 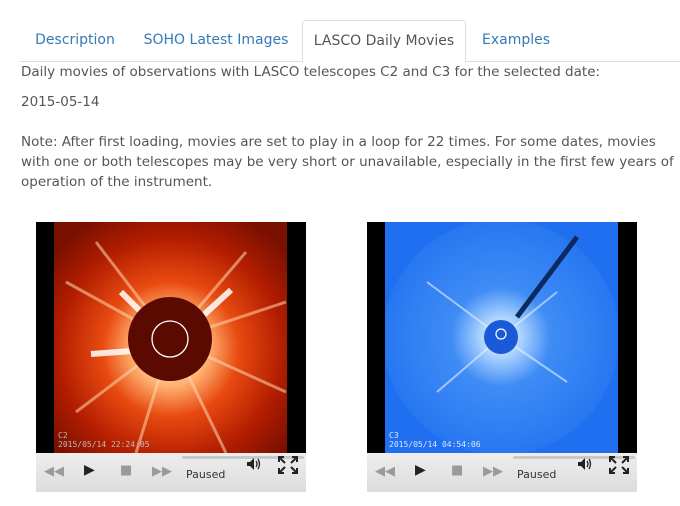 What do you see at coordinates (574, 457) in the screenshot?
I see `c3-seek-bar` at bounding box center [574, 457].